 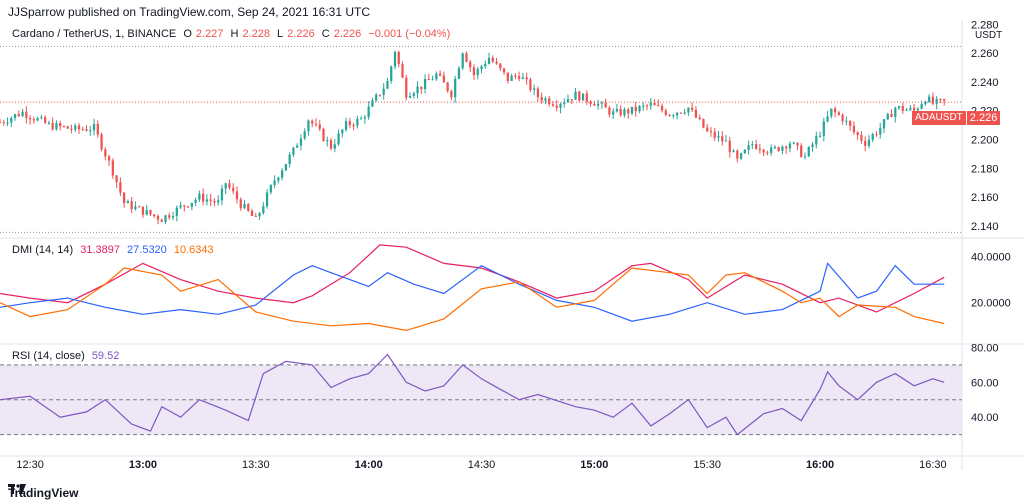 What do you see at coordinates (956, 118) in the screenshot?
I see `last-price-tag: ADAUSDT 2.226` at bounding box center [956, 118].